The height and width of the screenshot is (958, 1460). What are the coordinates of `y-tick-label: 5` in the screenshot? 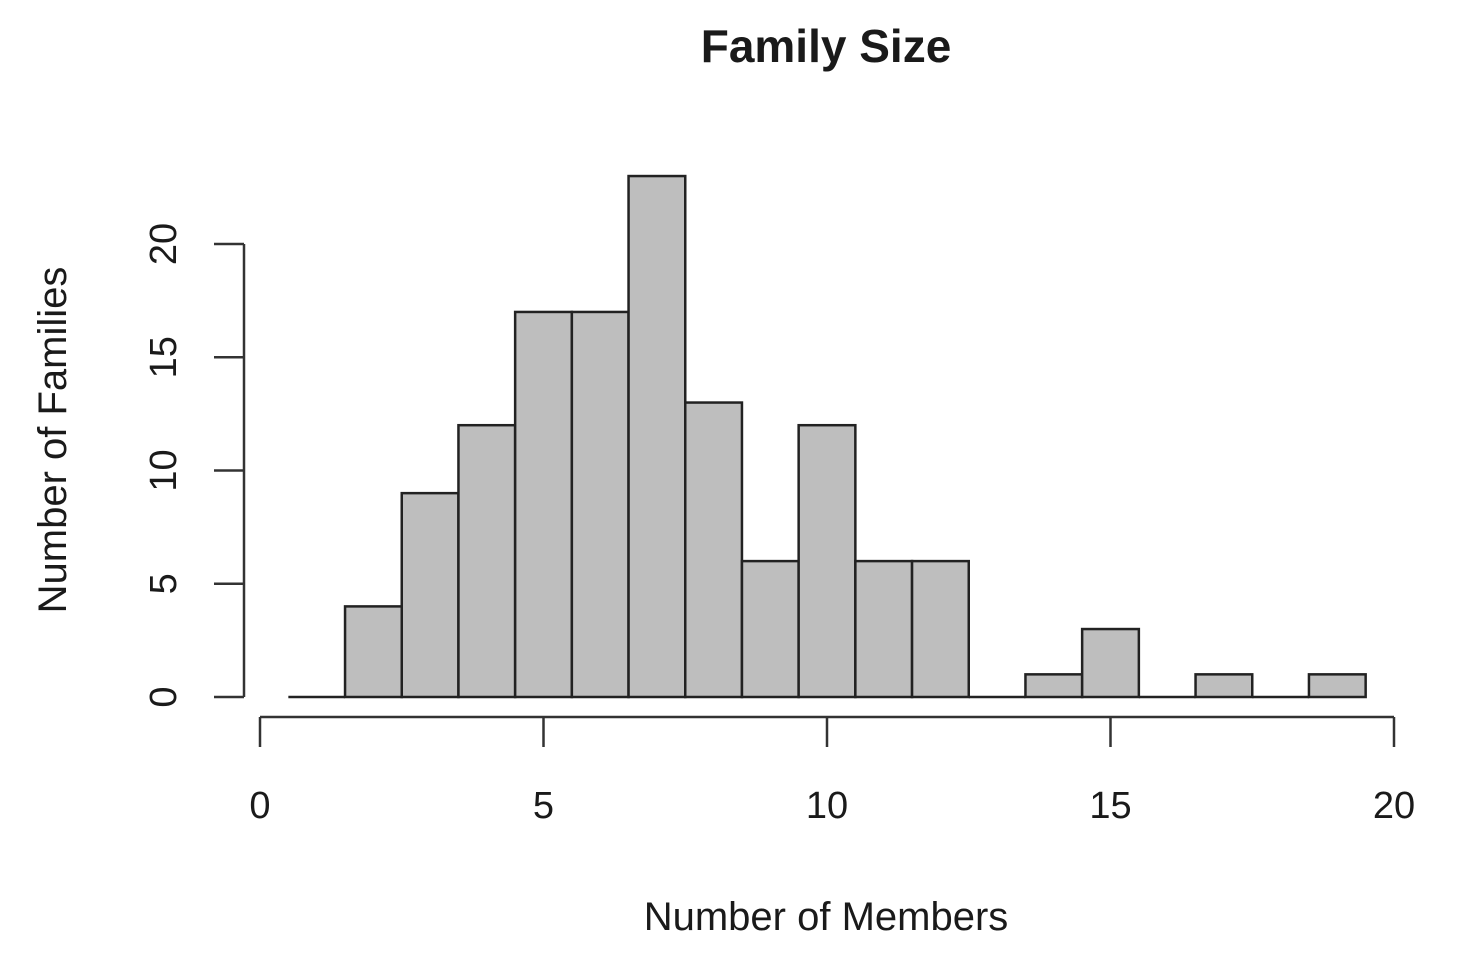 It's located at (164, 583).